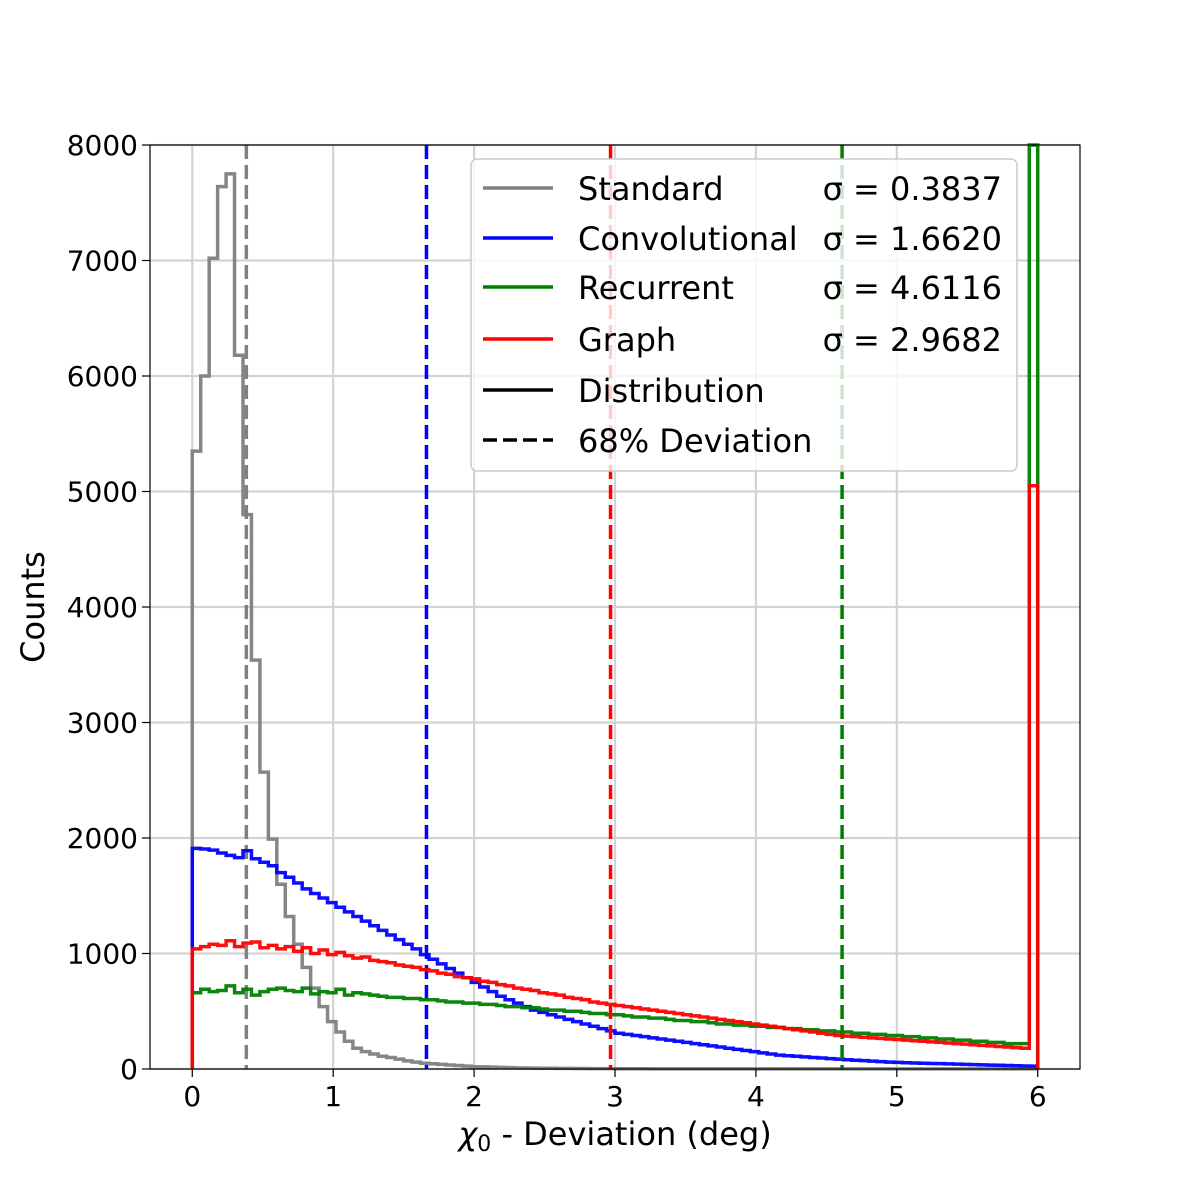 This screenshot has height=1200, width=1200. What do you see at coordinates (631, 1134) in the screenshot?
I see `x-axis-label-text: - Deviation (deg)` at bounding box center [631, 1134].